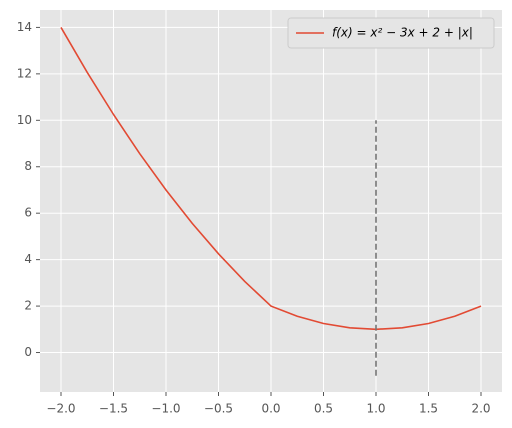 This screenshot has width=512, height=428. Describe the element at coordinates (28, 352) in the screenshot. I see `y-tick-label: 0` at that location.